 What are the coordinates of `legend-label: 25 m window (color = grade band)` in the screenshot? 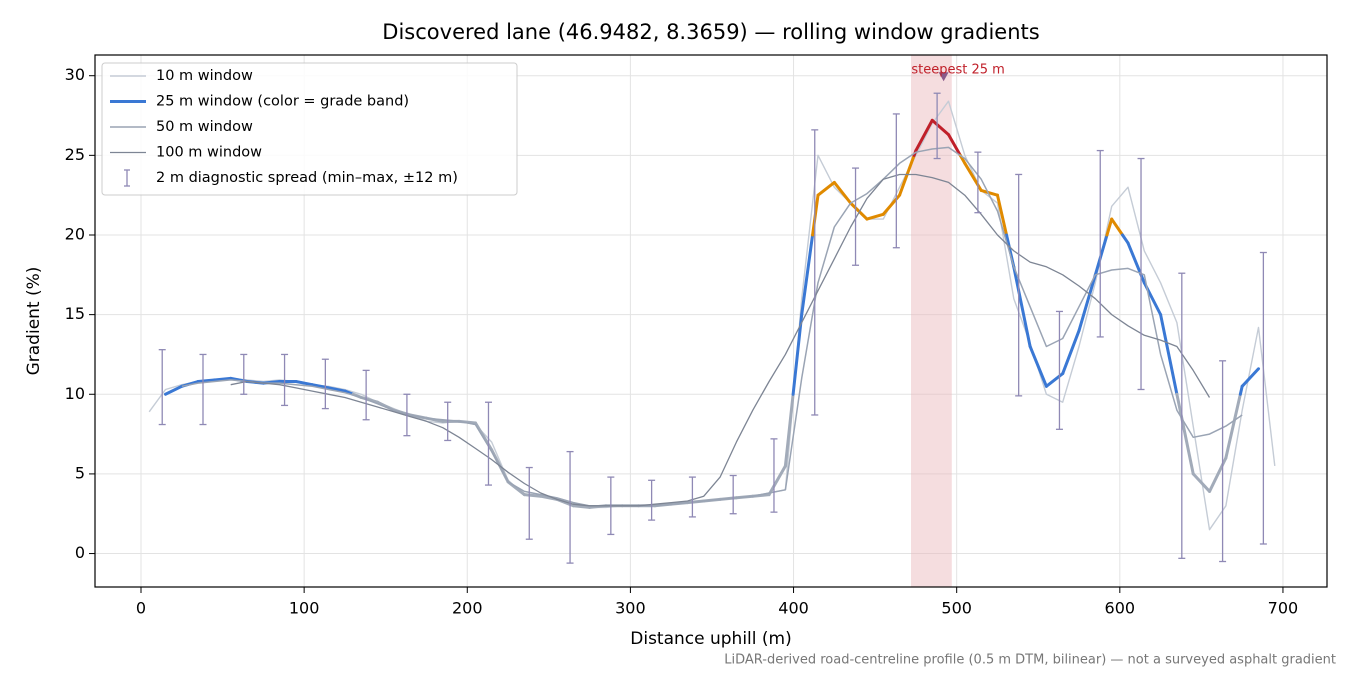 It's located at (282, 102).